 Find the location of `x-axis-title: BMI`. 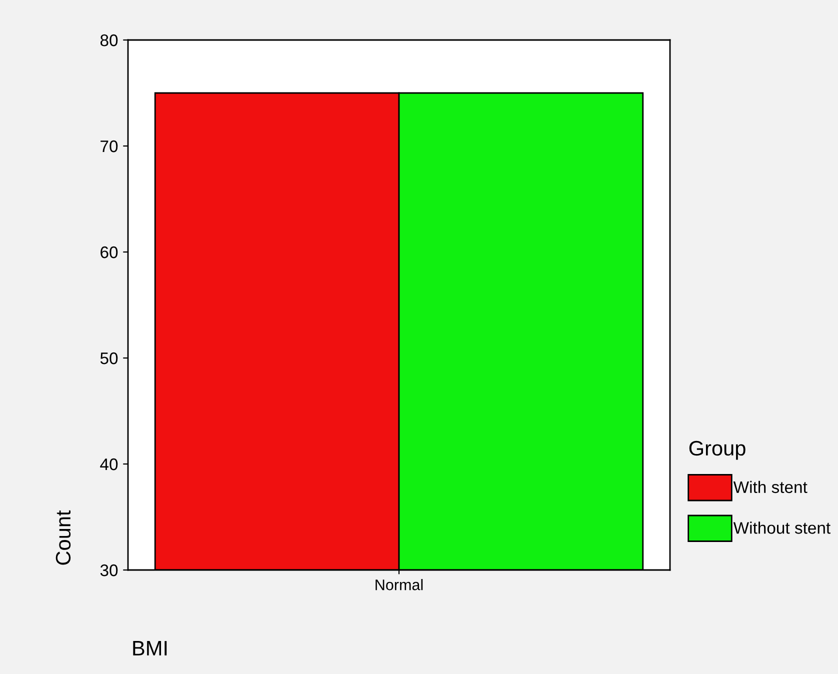

x-axis-title: BMI is located at coordinates (150, 648).